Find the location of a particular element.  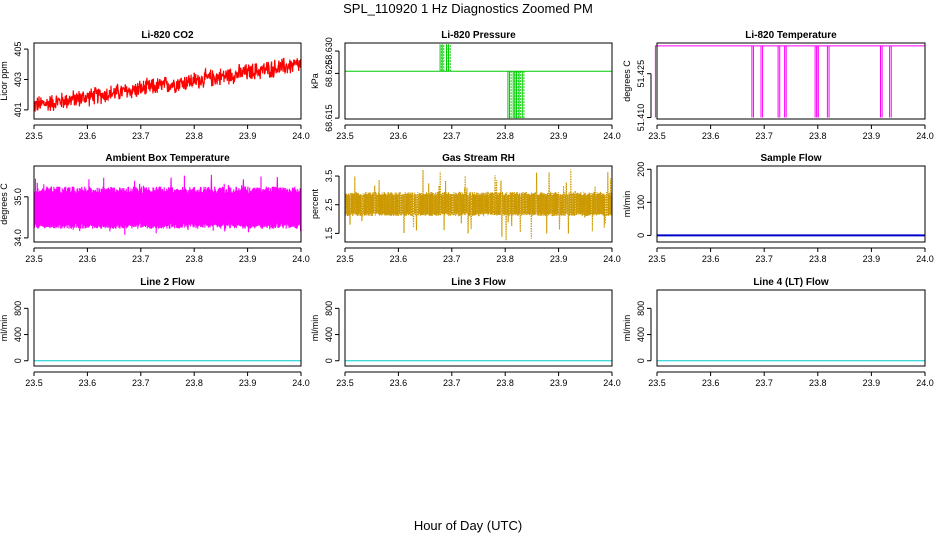

y-tick-label: 200 is located at coordinates (641, 169).